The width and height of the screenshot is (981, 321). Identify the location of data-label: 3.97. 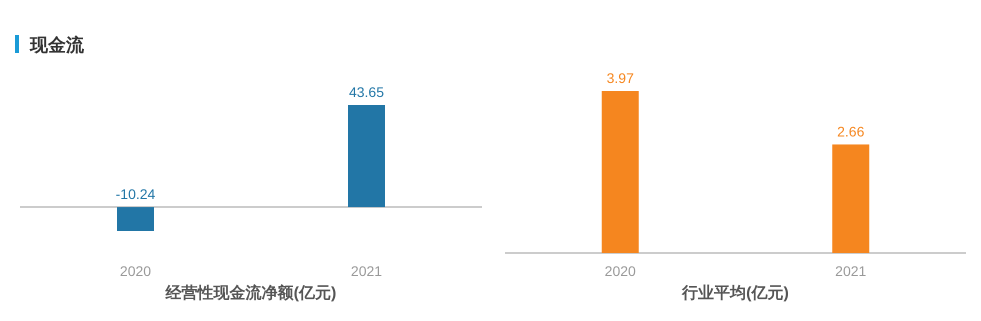
(620, 78).